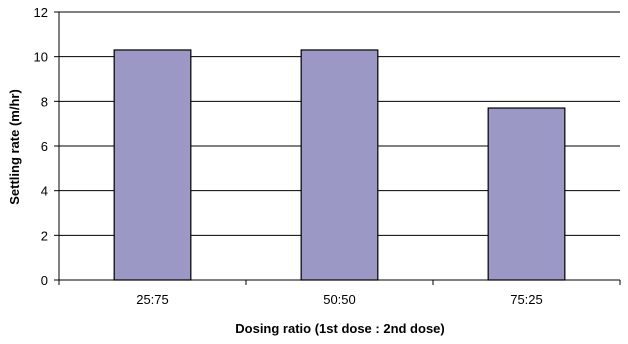  Describe the element at coordinates (44, 280) in the screenshot. I see `y-tick-label: 0` at that location.